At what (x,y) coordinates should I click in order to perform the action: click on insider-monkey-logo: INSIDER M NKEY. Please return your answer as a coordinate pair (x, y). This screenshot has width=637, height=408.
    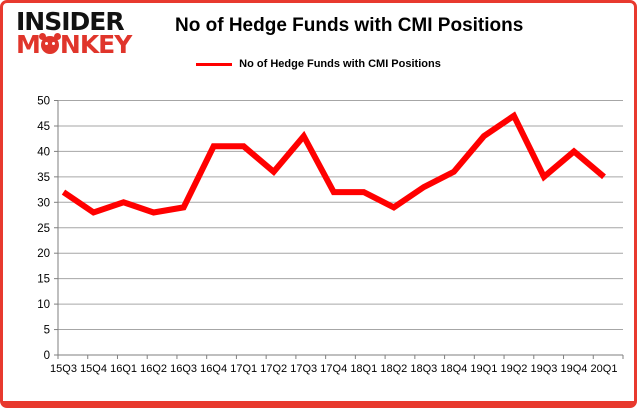
    Looking at the image, I should click on (74, 33).